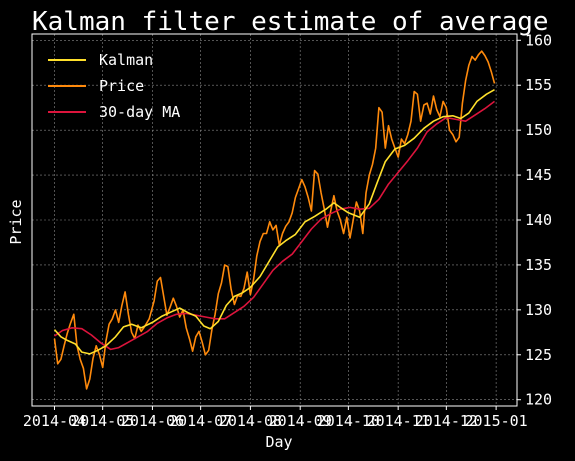 Image resolution: width=575 pixels, height=461 pixels. I want to click on x-tick-label: 2014-11, so click(398, 421).